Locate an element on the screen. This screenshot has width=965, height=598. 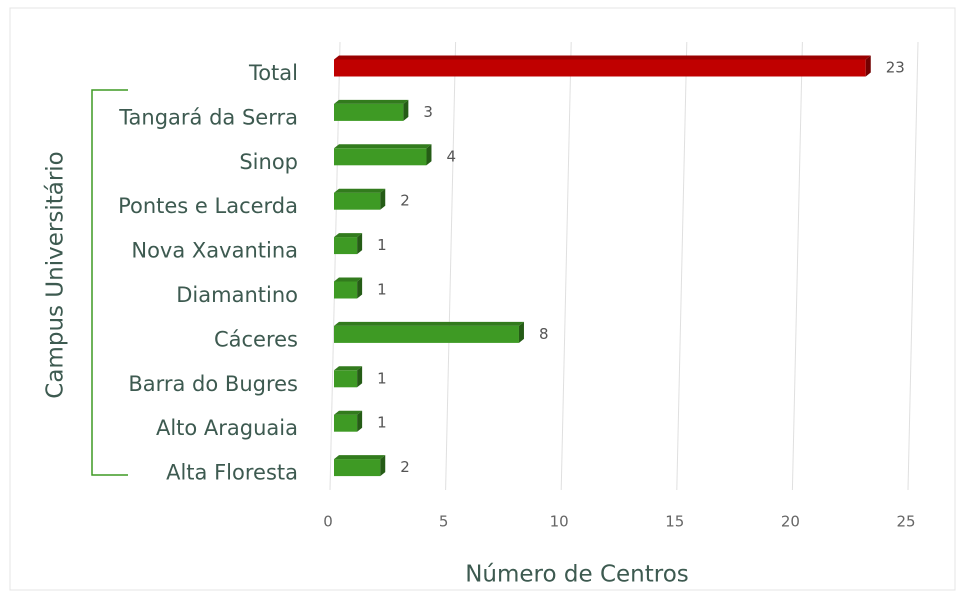
y-axis-label: Campus Universitário is located at coordinates (56, 274).